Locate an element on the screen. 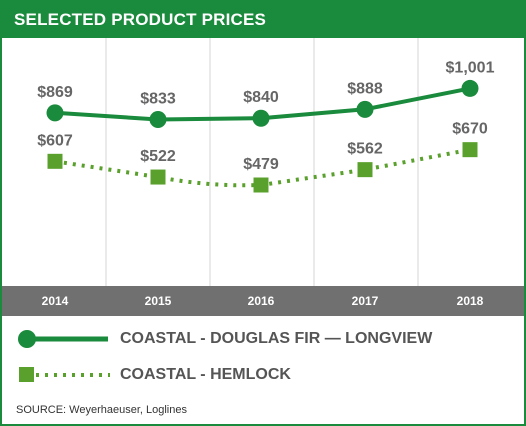 Image resolution: width=526 pixels, height=426 pixels. data-label: $840 is located at coordinates (261, 97).